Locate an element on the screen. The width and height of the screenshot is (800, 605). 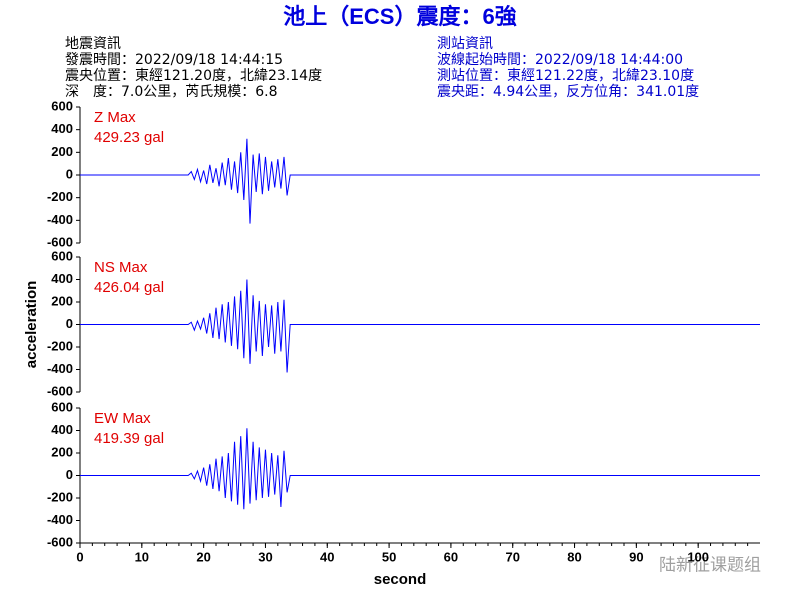
x-tick-label: 10 is located at coordinates (142, 556).